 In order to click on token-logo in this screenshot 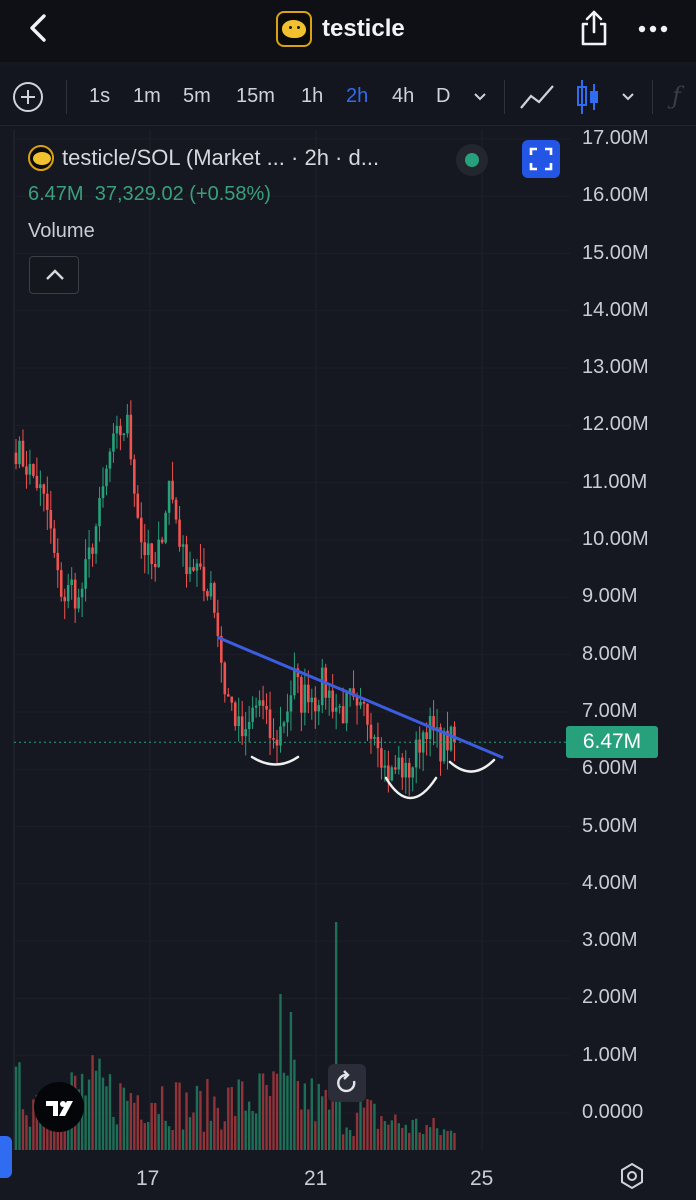, I will do `click(41, 158)`.